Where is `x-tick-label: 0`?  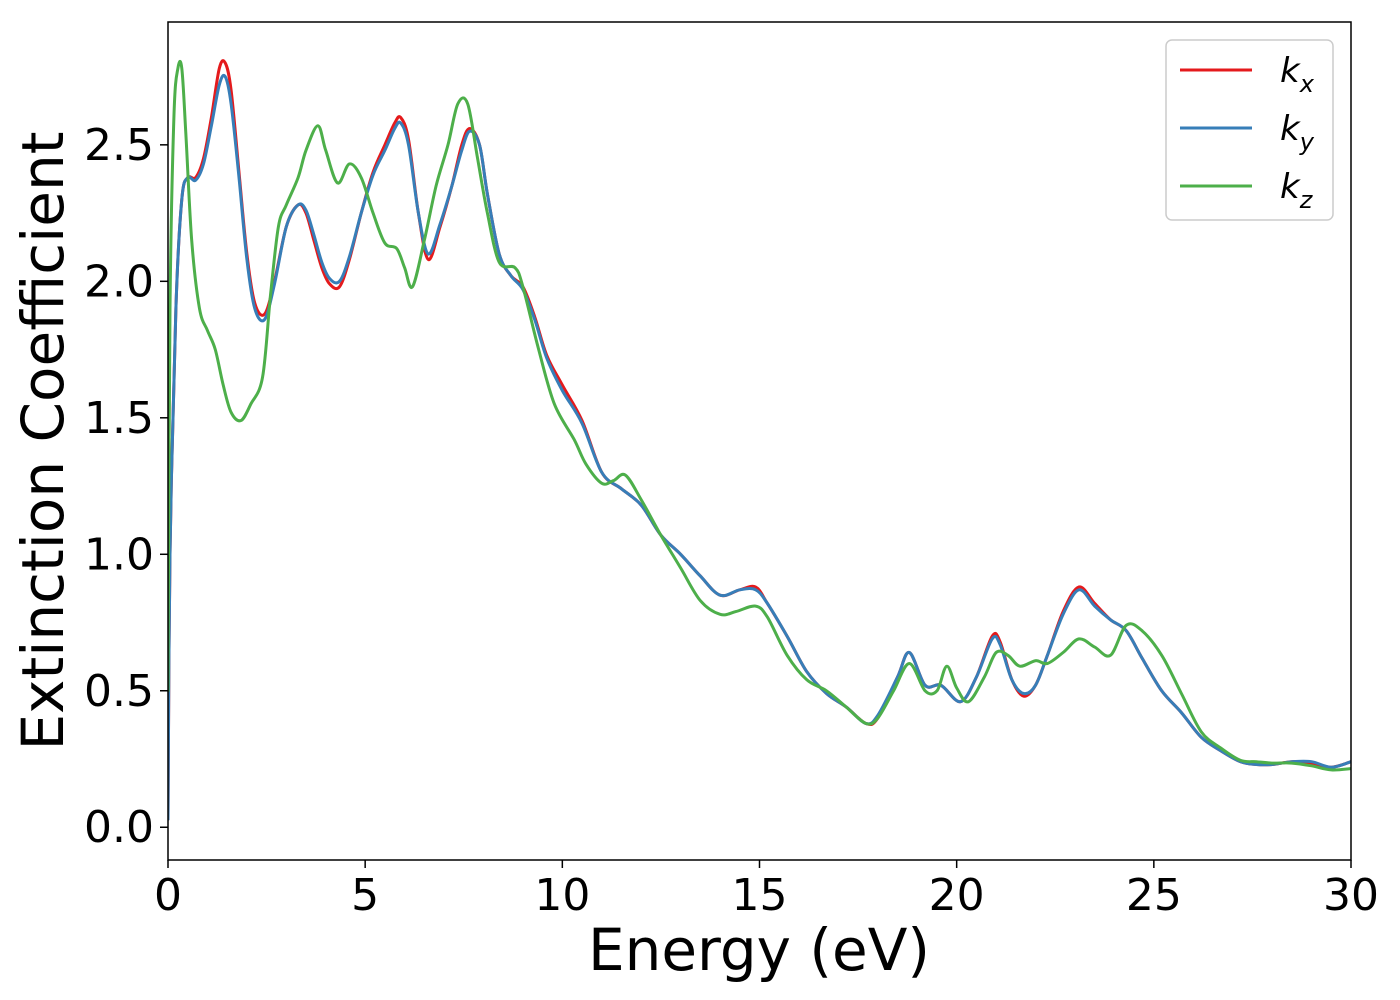
x-tick-label: 0 is located at coordinates (168, 895).